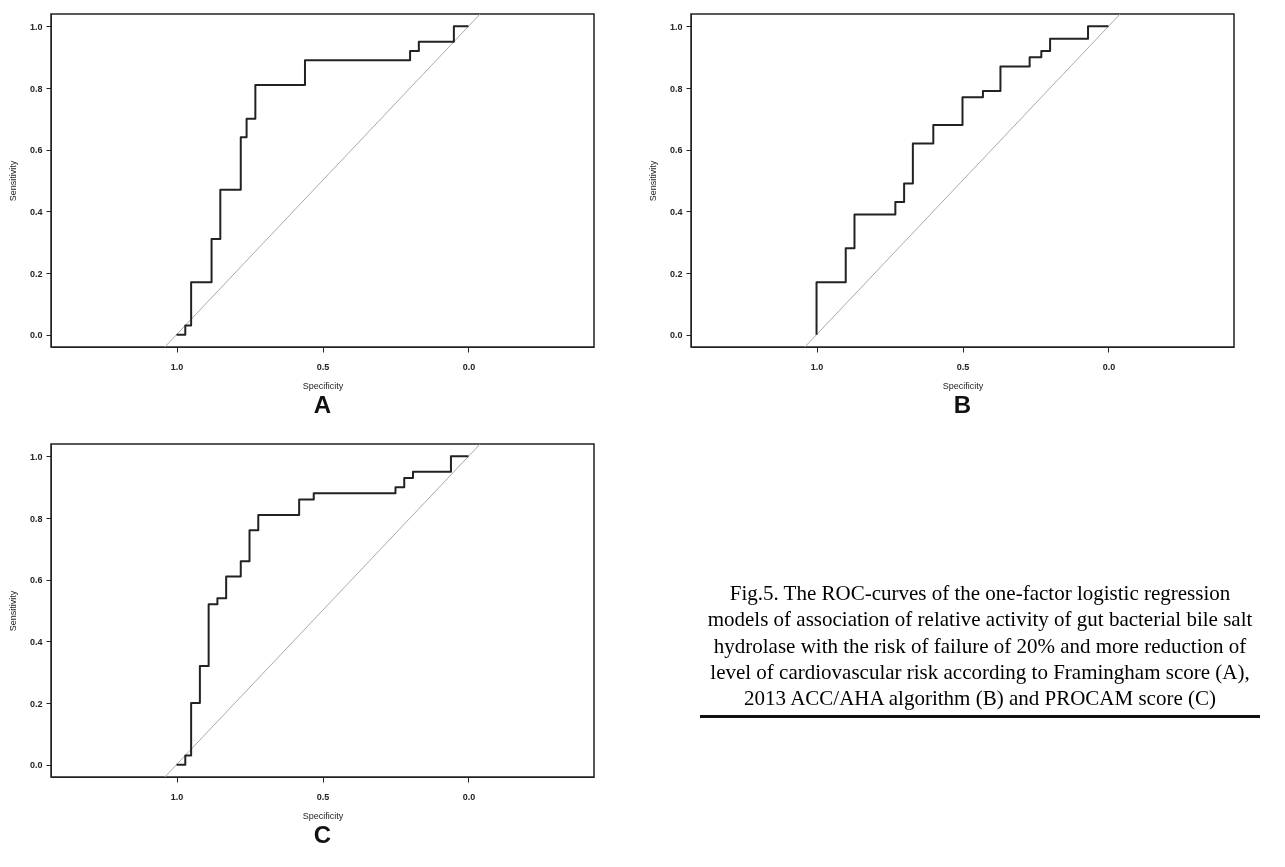  Describe the element at coordinates (322, 834) in the screenshot. I see `text: C` at that location.